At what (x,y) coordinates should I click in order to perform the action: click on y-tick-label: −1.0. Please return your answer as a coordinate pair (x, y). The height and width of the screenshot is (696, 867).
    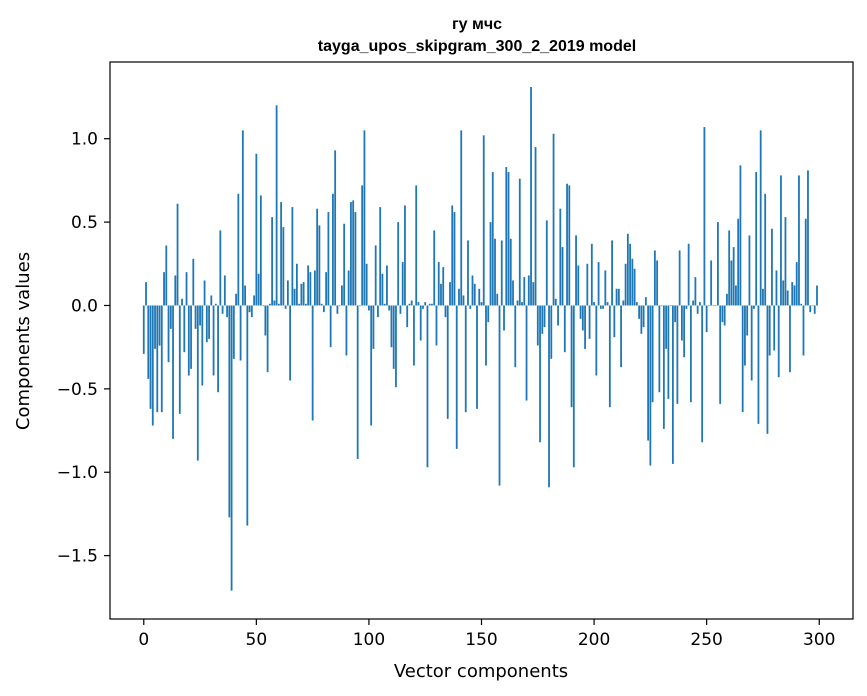
    Looking at the image, I should click on (77, 473).